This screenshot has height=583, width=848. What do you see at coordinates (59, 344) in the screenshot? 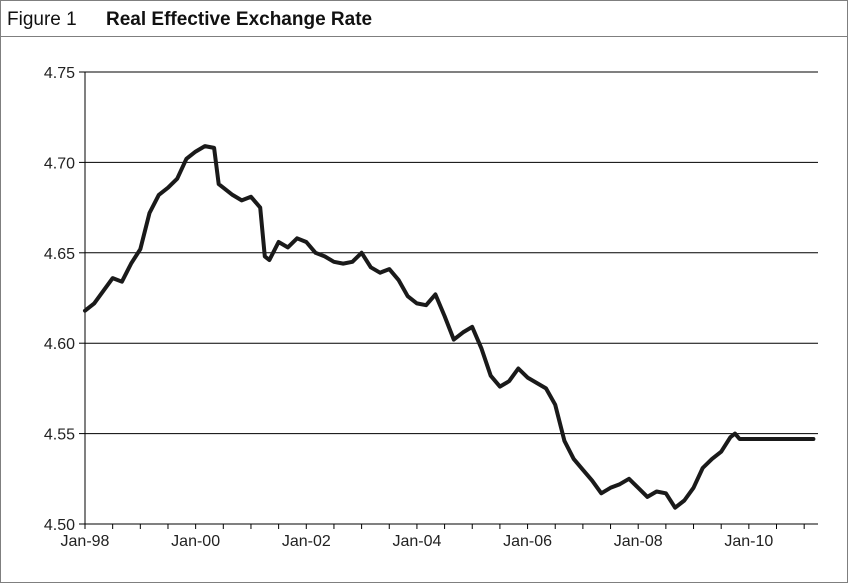
I see `y-tick-label: 4.60` at bounding box center [59, 344].